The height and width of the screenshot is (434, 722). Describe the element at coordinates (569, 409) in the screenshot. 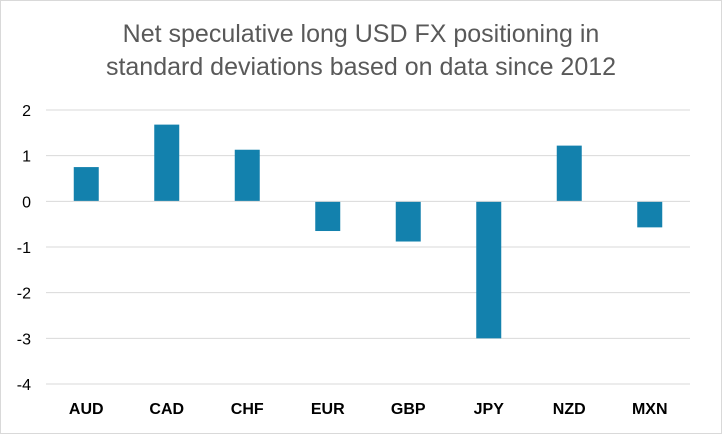

I see `x-category-label: NZD` at that location.